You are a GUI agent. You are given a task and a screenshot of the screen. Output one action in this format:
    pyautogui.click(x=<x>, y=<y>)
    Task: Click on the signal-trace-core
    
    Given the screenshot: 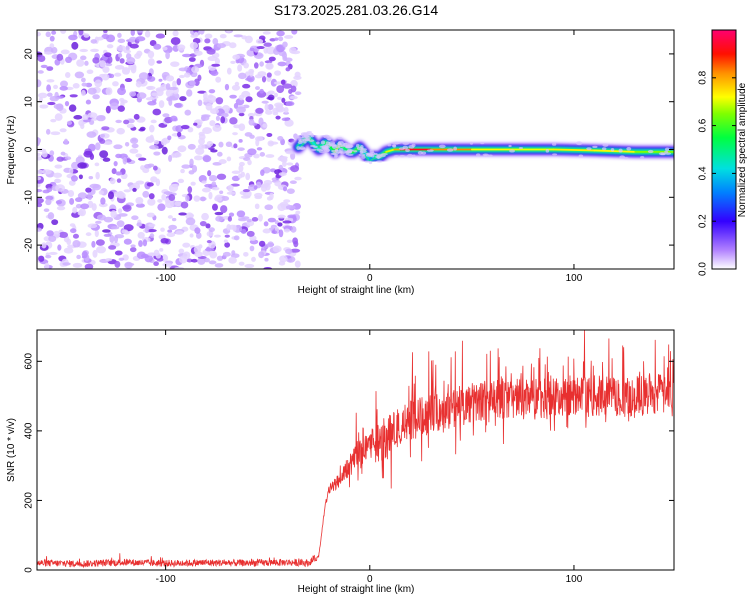 What is the action you would take?
    pyautogui.click(x=390, y=150)
    